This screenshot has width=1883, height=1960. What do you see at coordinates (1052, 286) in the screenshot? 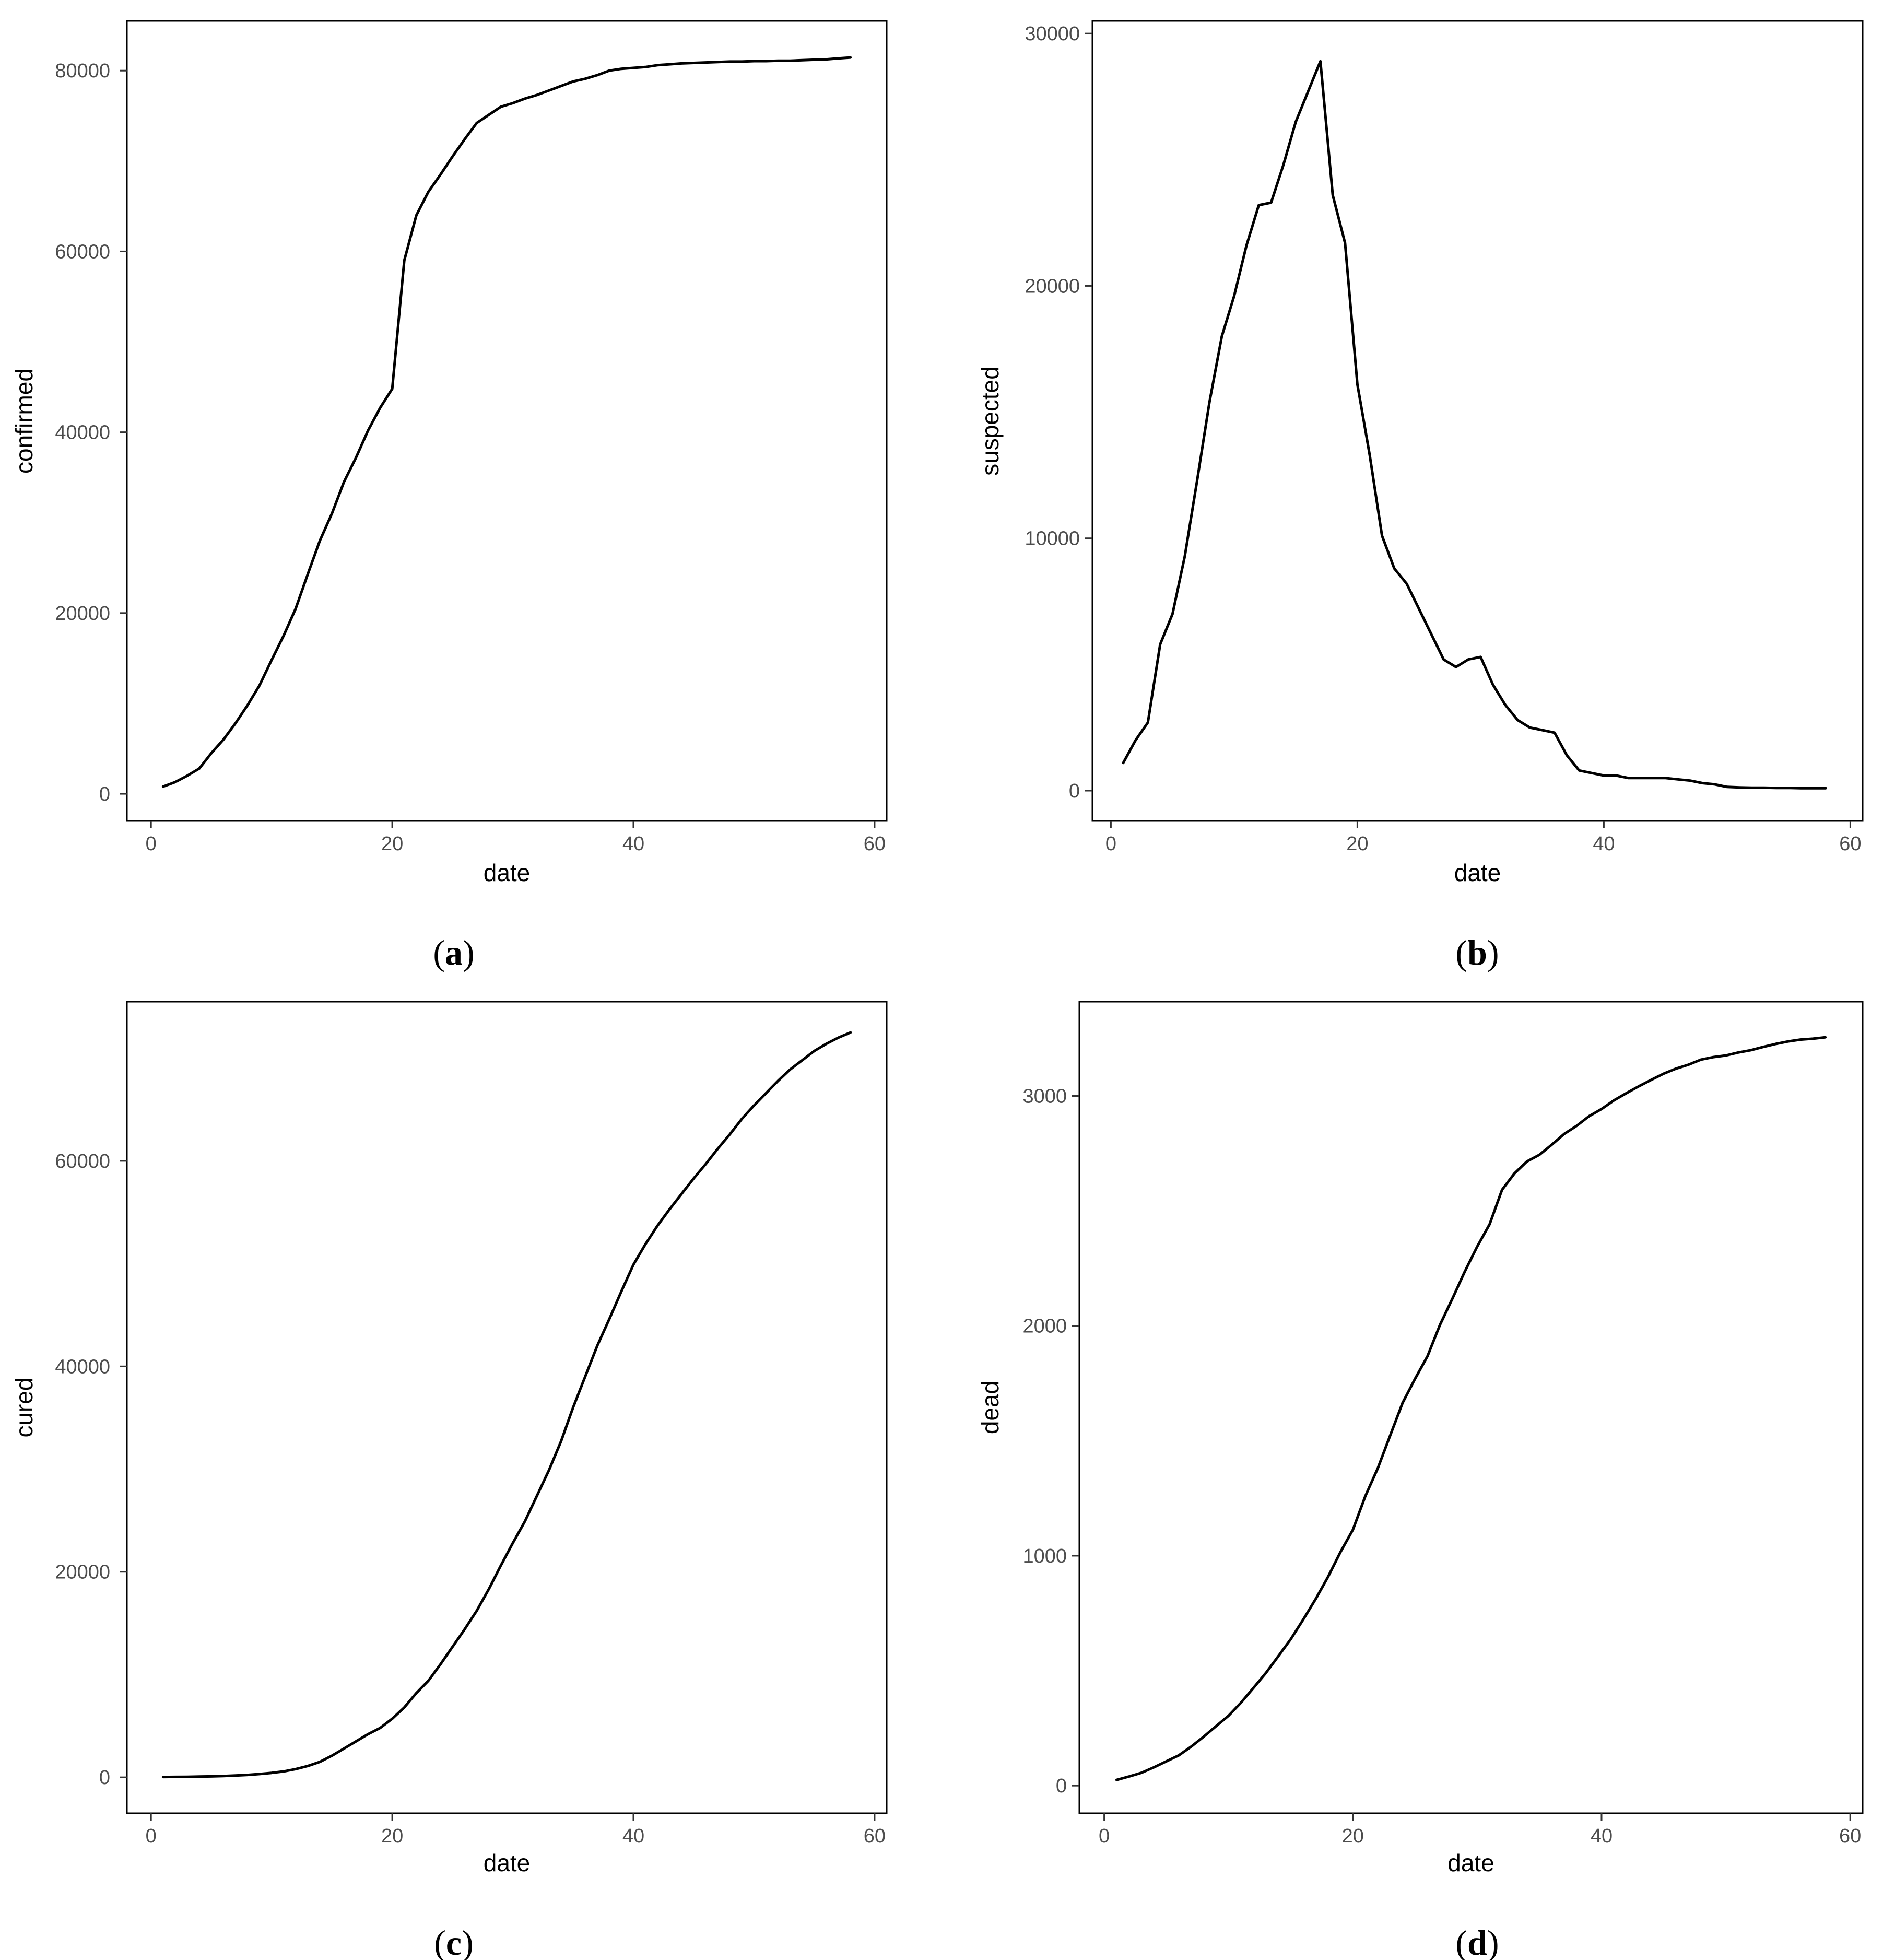
I see `y-tick-label-b-20000: 20000` at bounding box center [1052, 286].